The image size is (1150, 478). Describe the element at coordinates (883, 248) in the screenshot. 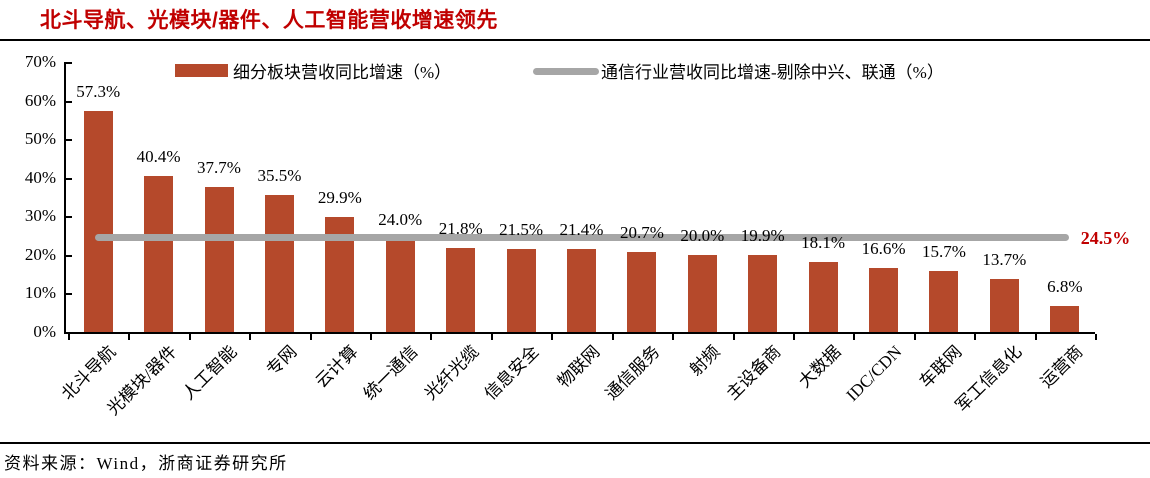

I see `bar-value-label: 16.6%` at that location.